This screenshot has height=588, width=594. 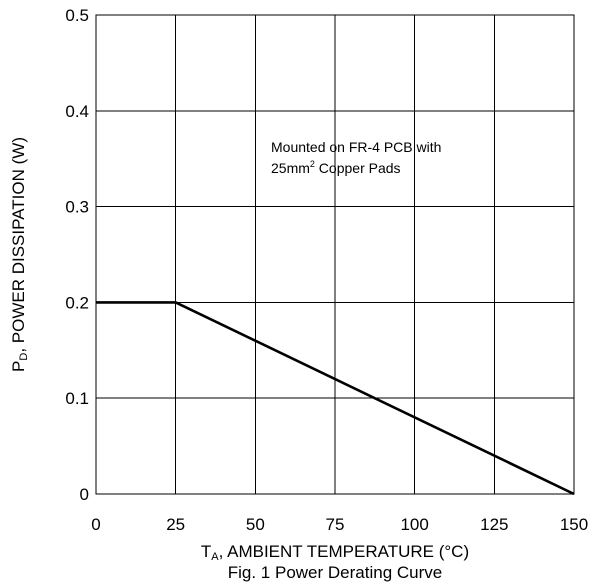 What do you see at coordinates (335, 524) in the screenshot?
I see `x-tick-label: 75` at bounding box center [335, 524].